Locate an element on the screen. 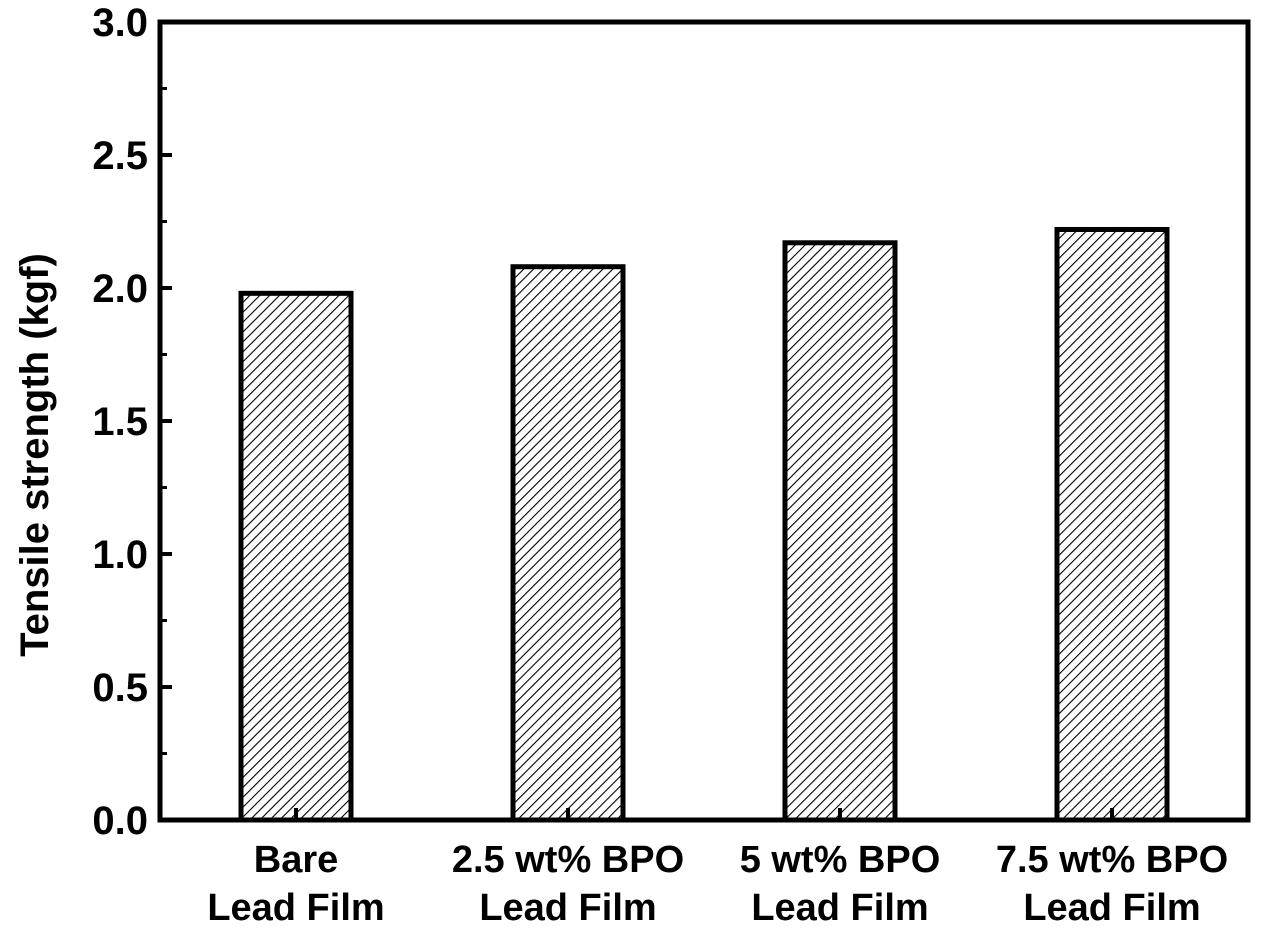 The image size is (1278, 932). y-tick-label: 2.5 is located at coordinates (120, 156).